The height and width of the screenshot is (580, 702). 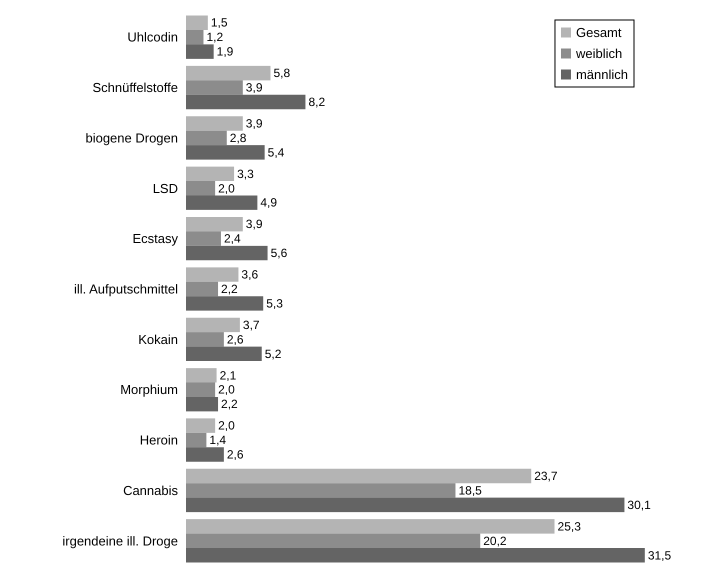 I want to click on y-tick-label: Schnüffelstoffe, so click(x=135, y=88).